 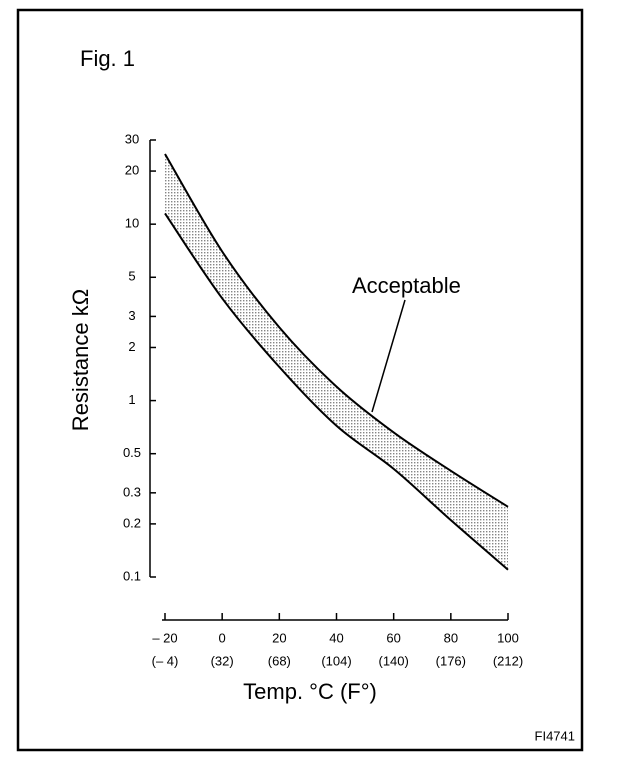 I want to click on chart-title: Fig. 1, so click(x=107, y=58).